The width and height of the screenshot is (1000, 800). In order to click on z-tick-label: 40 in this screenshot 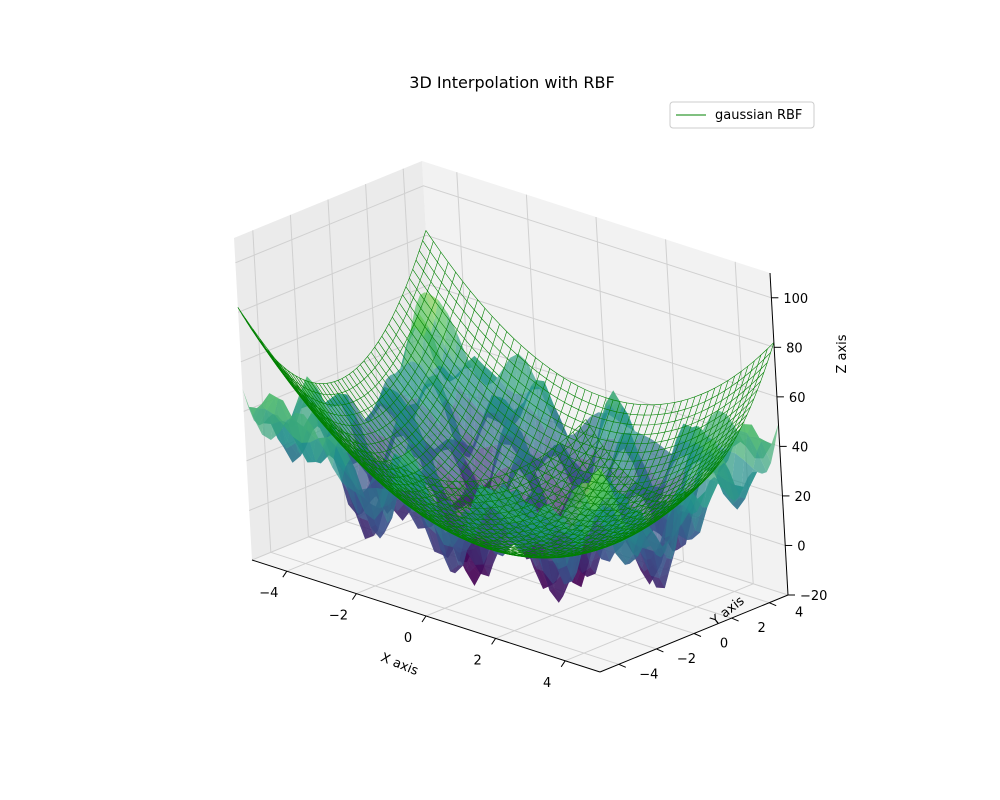, I will do `click(800, 447)`.